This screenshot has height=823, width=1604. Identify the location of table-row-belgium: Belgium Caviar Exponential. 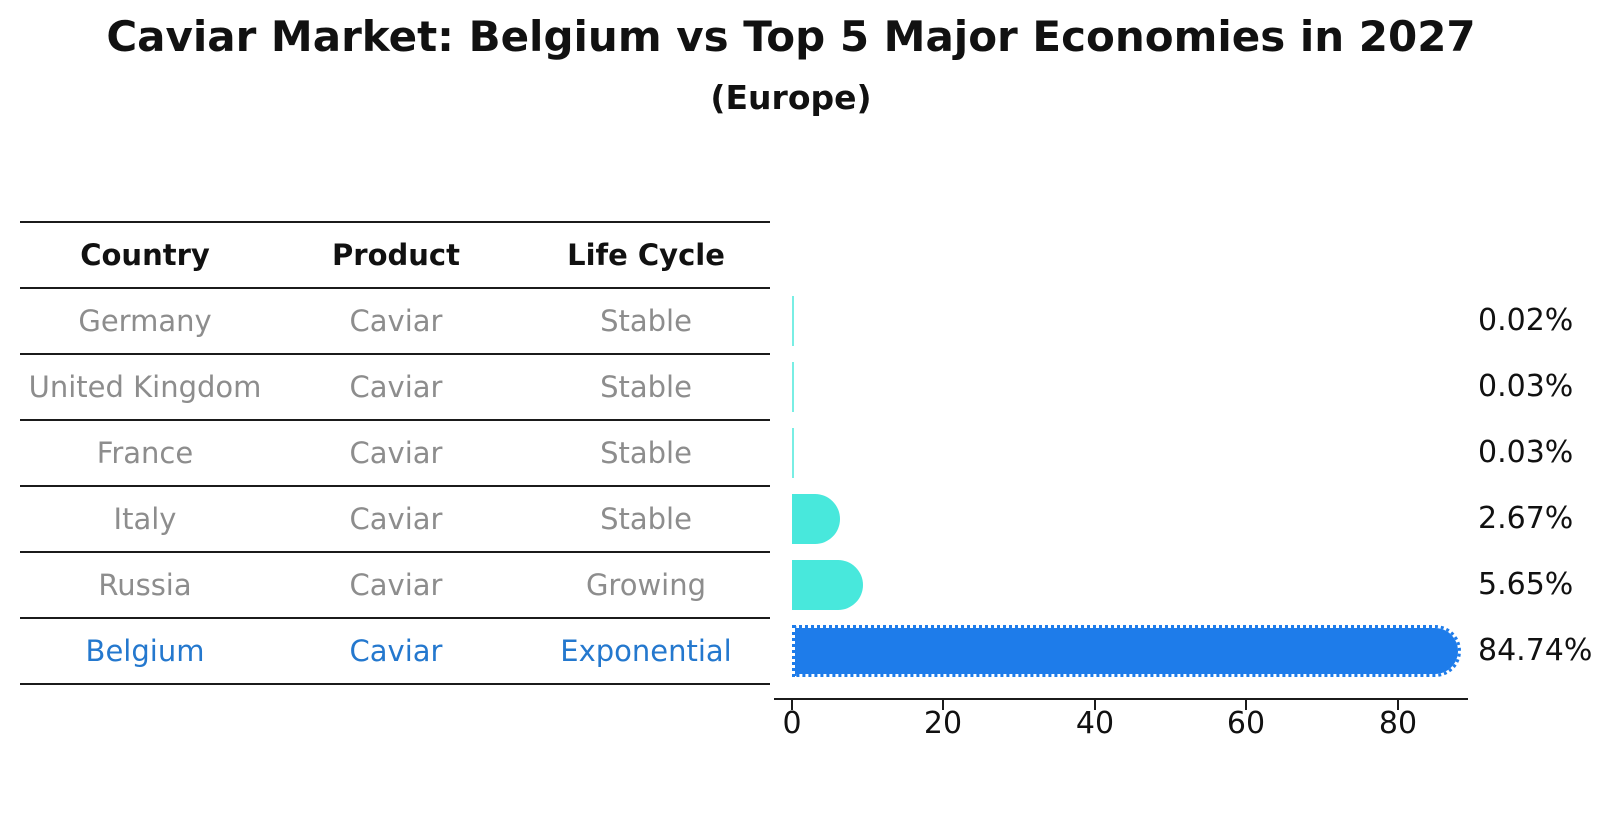
(395, 651).